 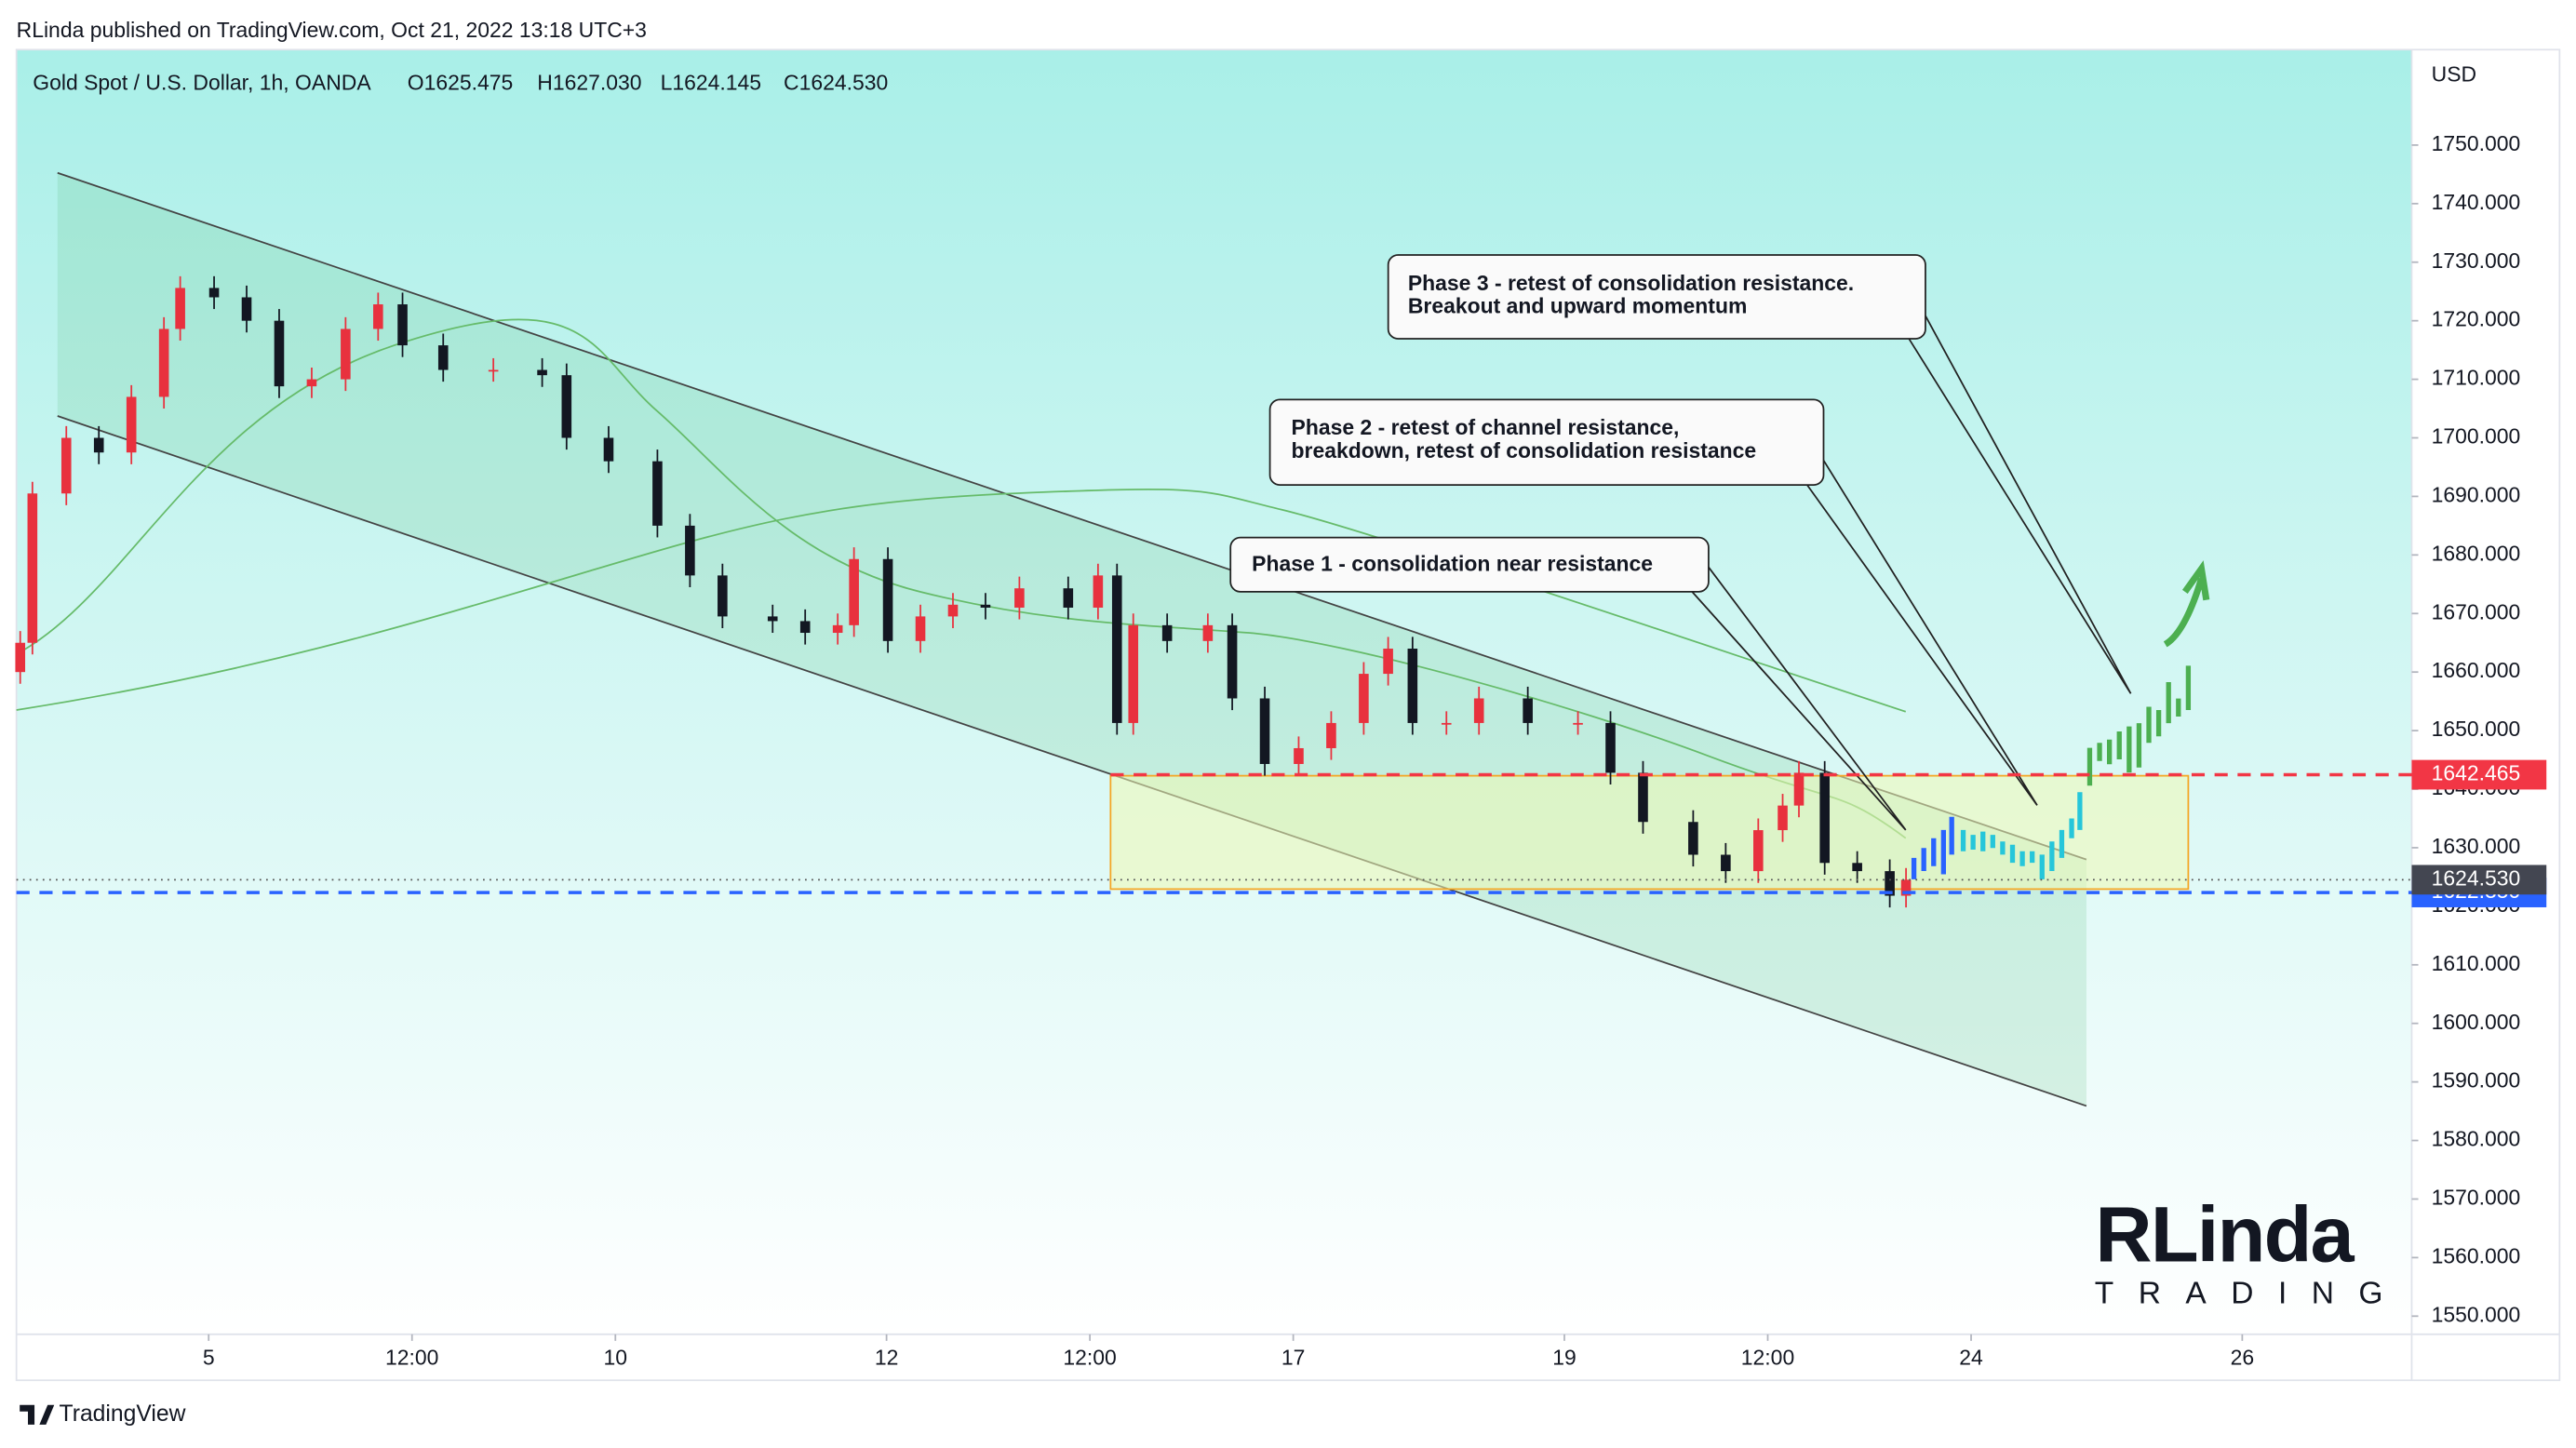 I want to click on logo-tagline: TRADING, so click(x=2251, y=1293).